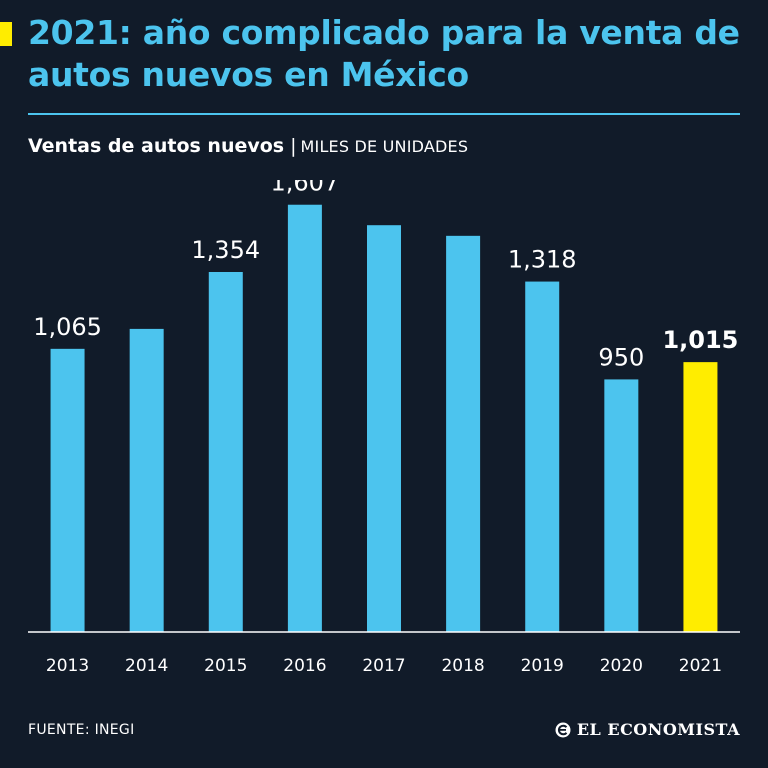  I want to click on el-economista-logo-icon, so click(563, 729).